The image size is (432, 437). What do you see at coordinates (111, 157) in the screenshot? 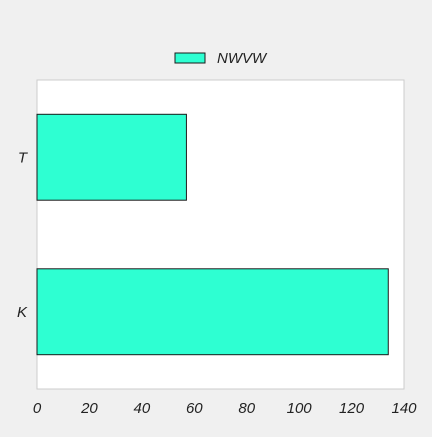
I see `bar-t` at bounding box center [111, 157].